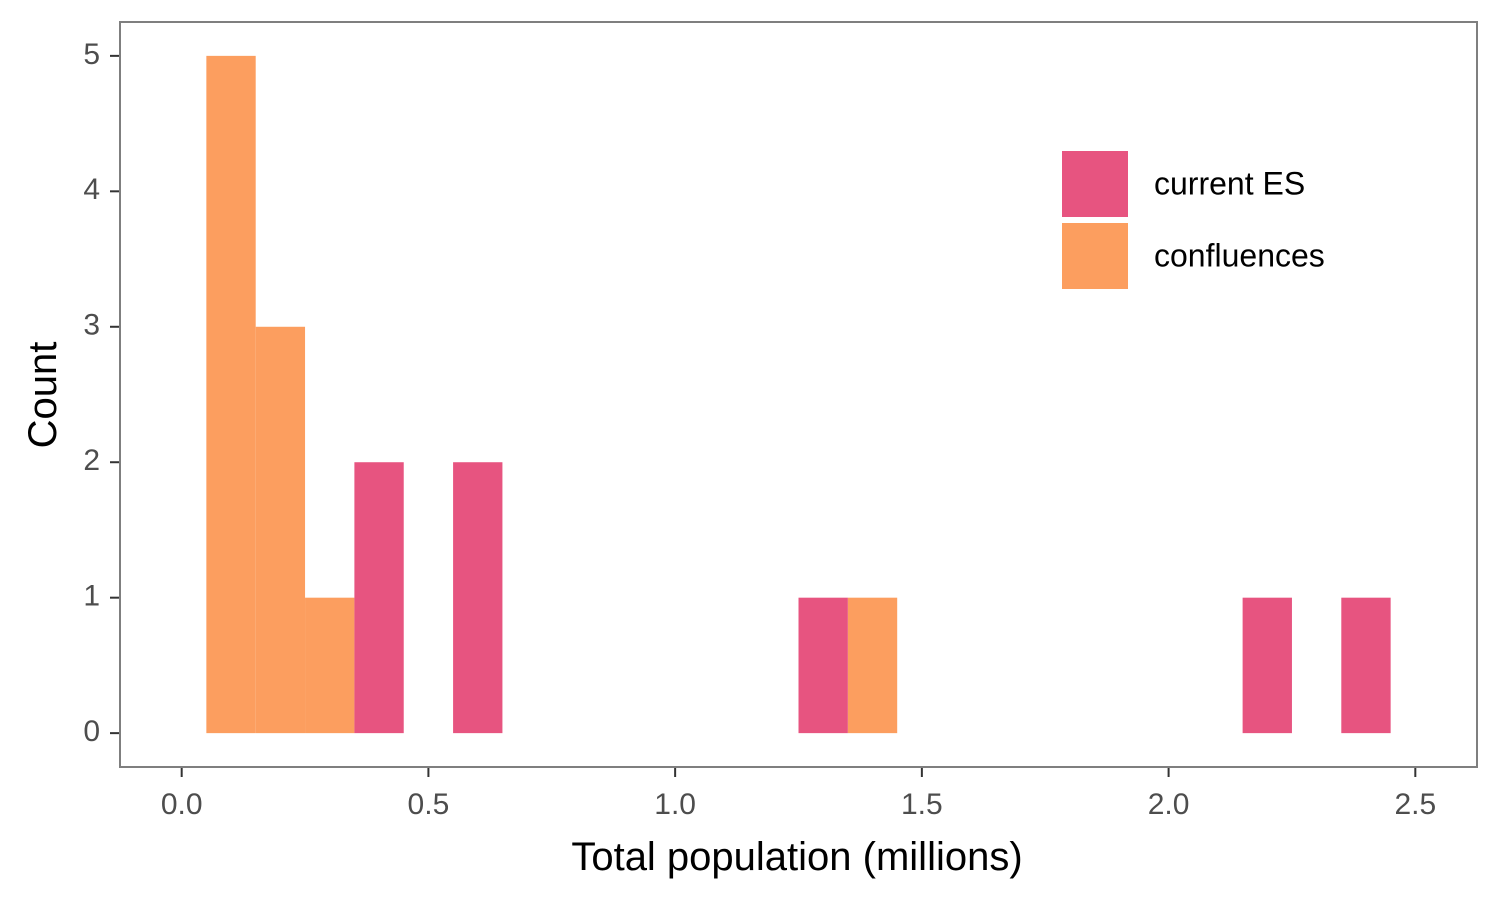  I want to click on x-tick-label-4: 2.0, so click(1169, 804).